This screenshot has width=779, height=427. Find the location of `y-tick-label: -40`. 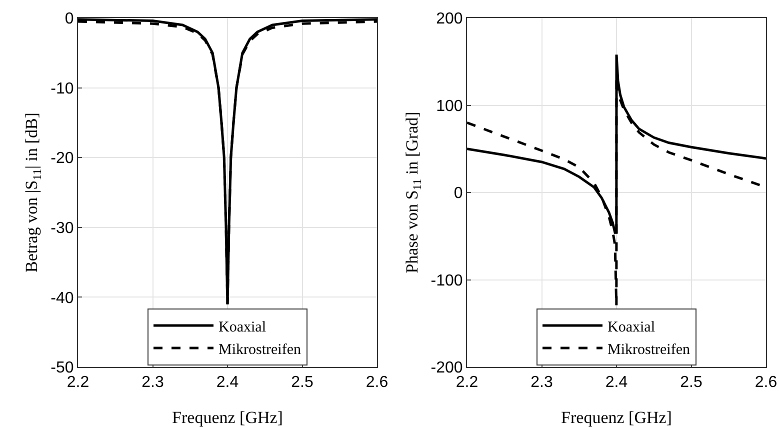

y-tick-label: -40 is located at coordinates (62, 298).